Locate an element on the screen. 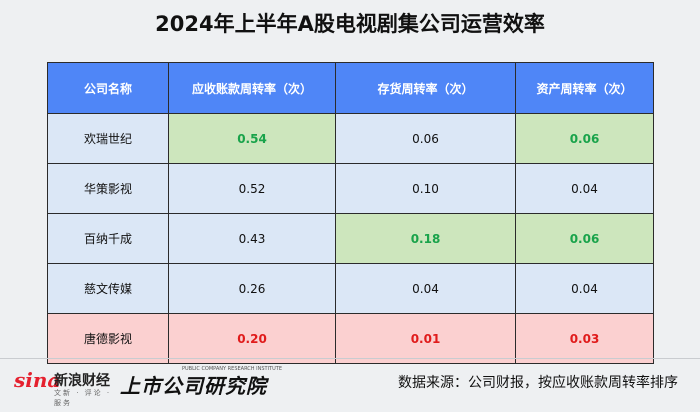 Image resolution: width=700 pixels, height=412 pixels. data-source-note: 数据来源：公司财报，按应收账款周转率排序 is located at coordinates (538, 383).